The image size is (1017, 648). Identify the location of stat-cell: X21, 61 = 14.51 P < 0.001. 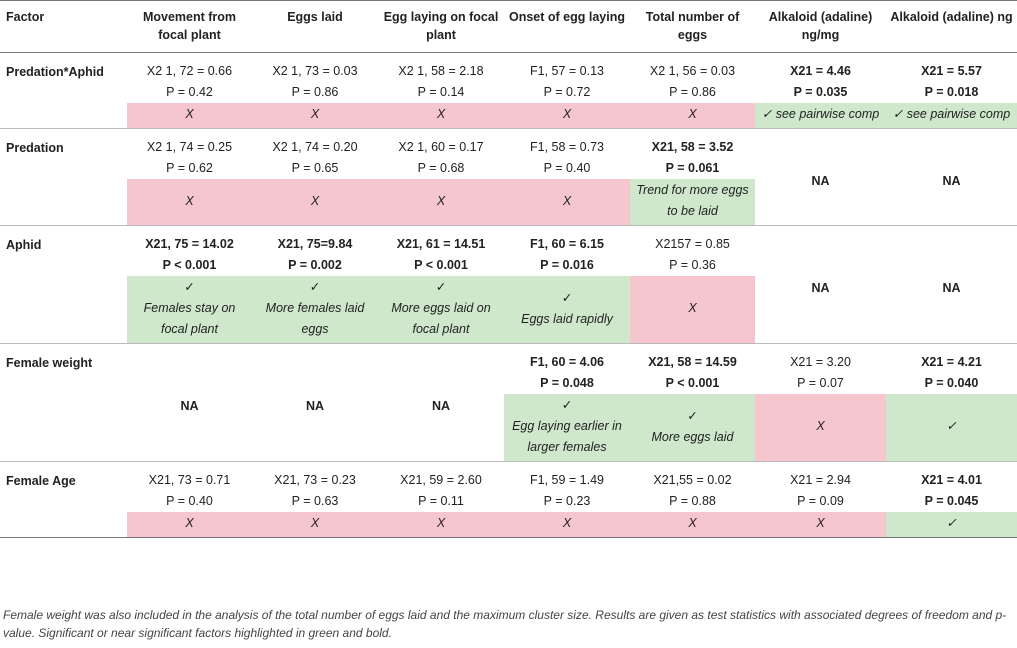
(441, 251).